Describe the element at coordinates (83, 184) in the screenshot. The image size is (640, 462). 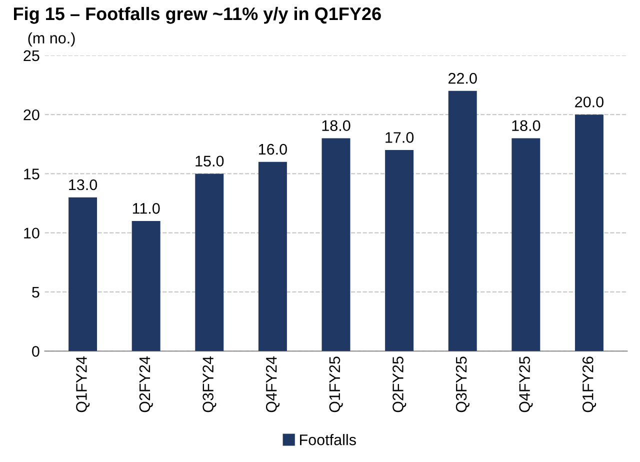
I see `text: 13.0` at that location.